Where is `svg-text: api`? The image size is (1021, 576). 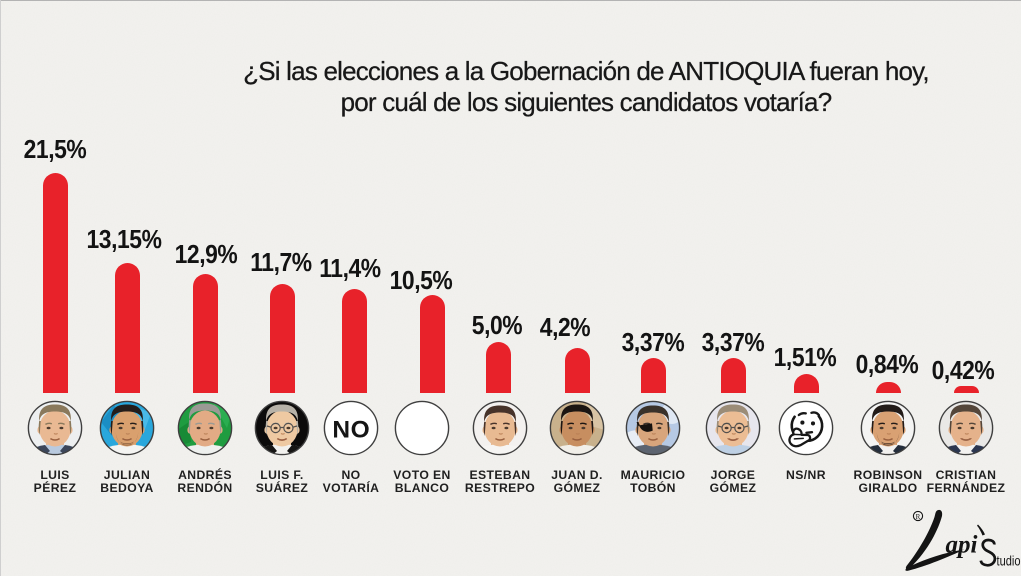 svg-text: api is located at coordinates (962, 545).